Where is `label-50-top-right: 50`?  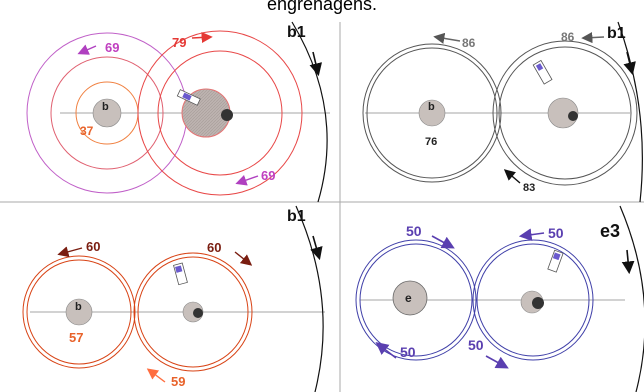 label-50-top-right: 50 is located at coordinates (556, 233).